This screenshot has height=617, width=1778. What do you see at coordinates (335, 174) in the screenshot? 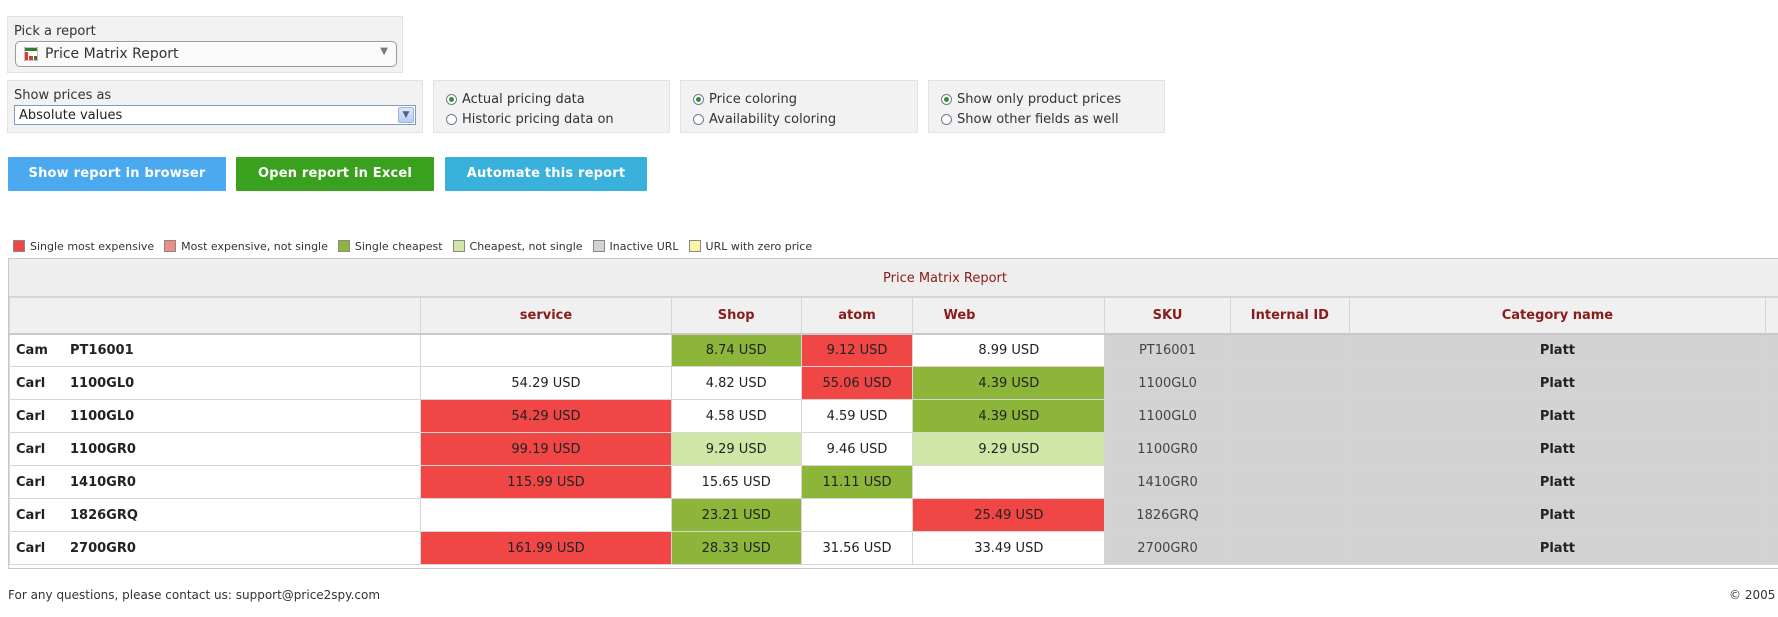
I see `open-report-excel-button: Open report in Excel` at bounding box center [335, 174].